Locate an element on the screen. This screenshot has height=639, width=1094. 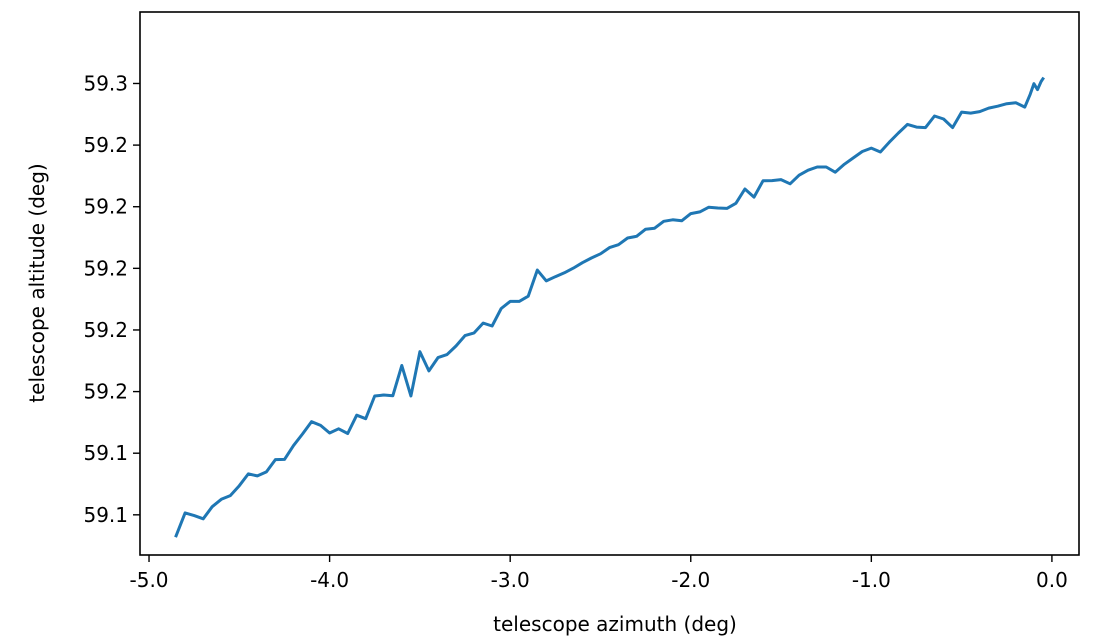
x-axis-label: telescope azimuth (deg) is located at coordinates (615, 624).